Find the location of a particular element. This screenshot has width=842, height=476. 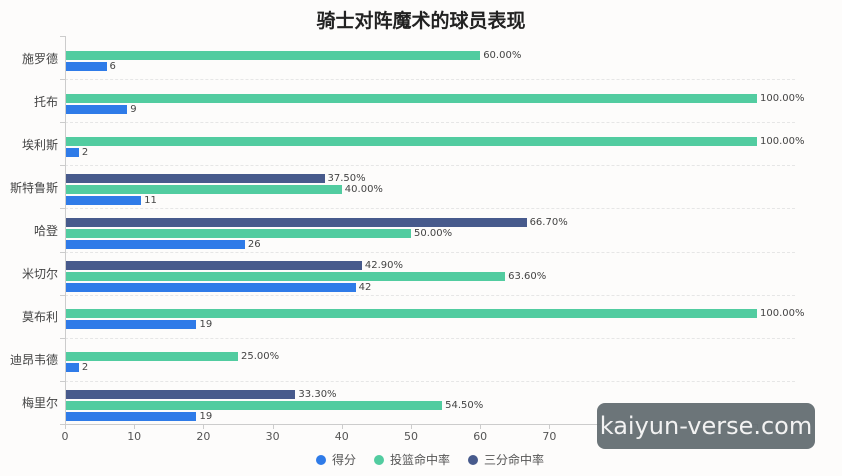

category-label: 哈登 is located at coordinates (45, 231).